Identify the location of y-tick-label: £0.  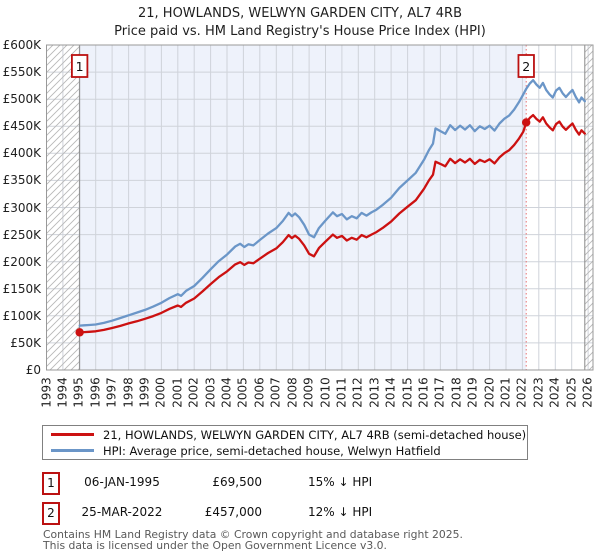
(33, 370).